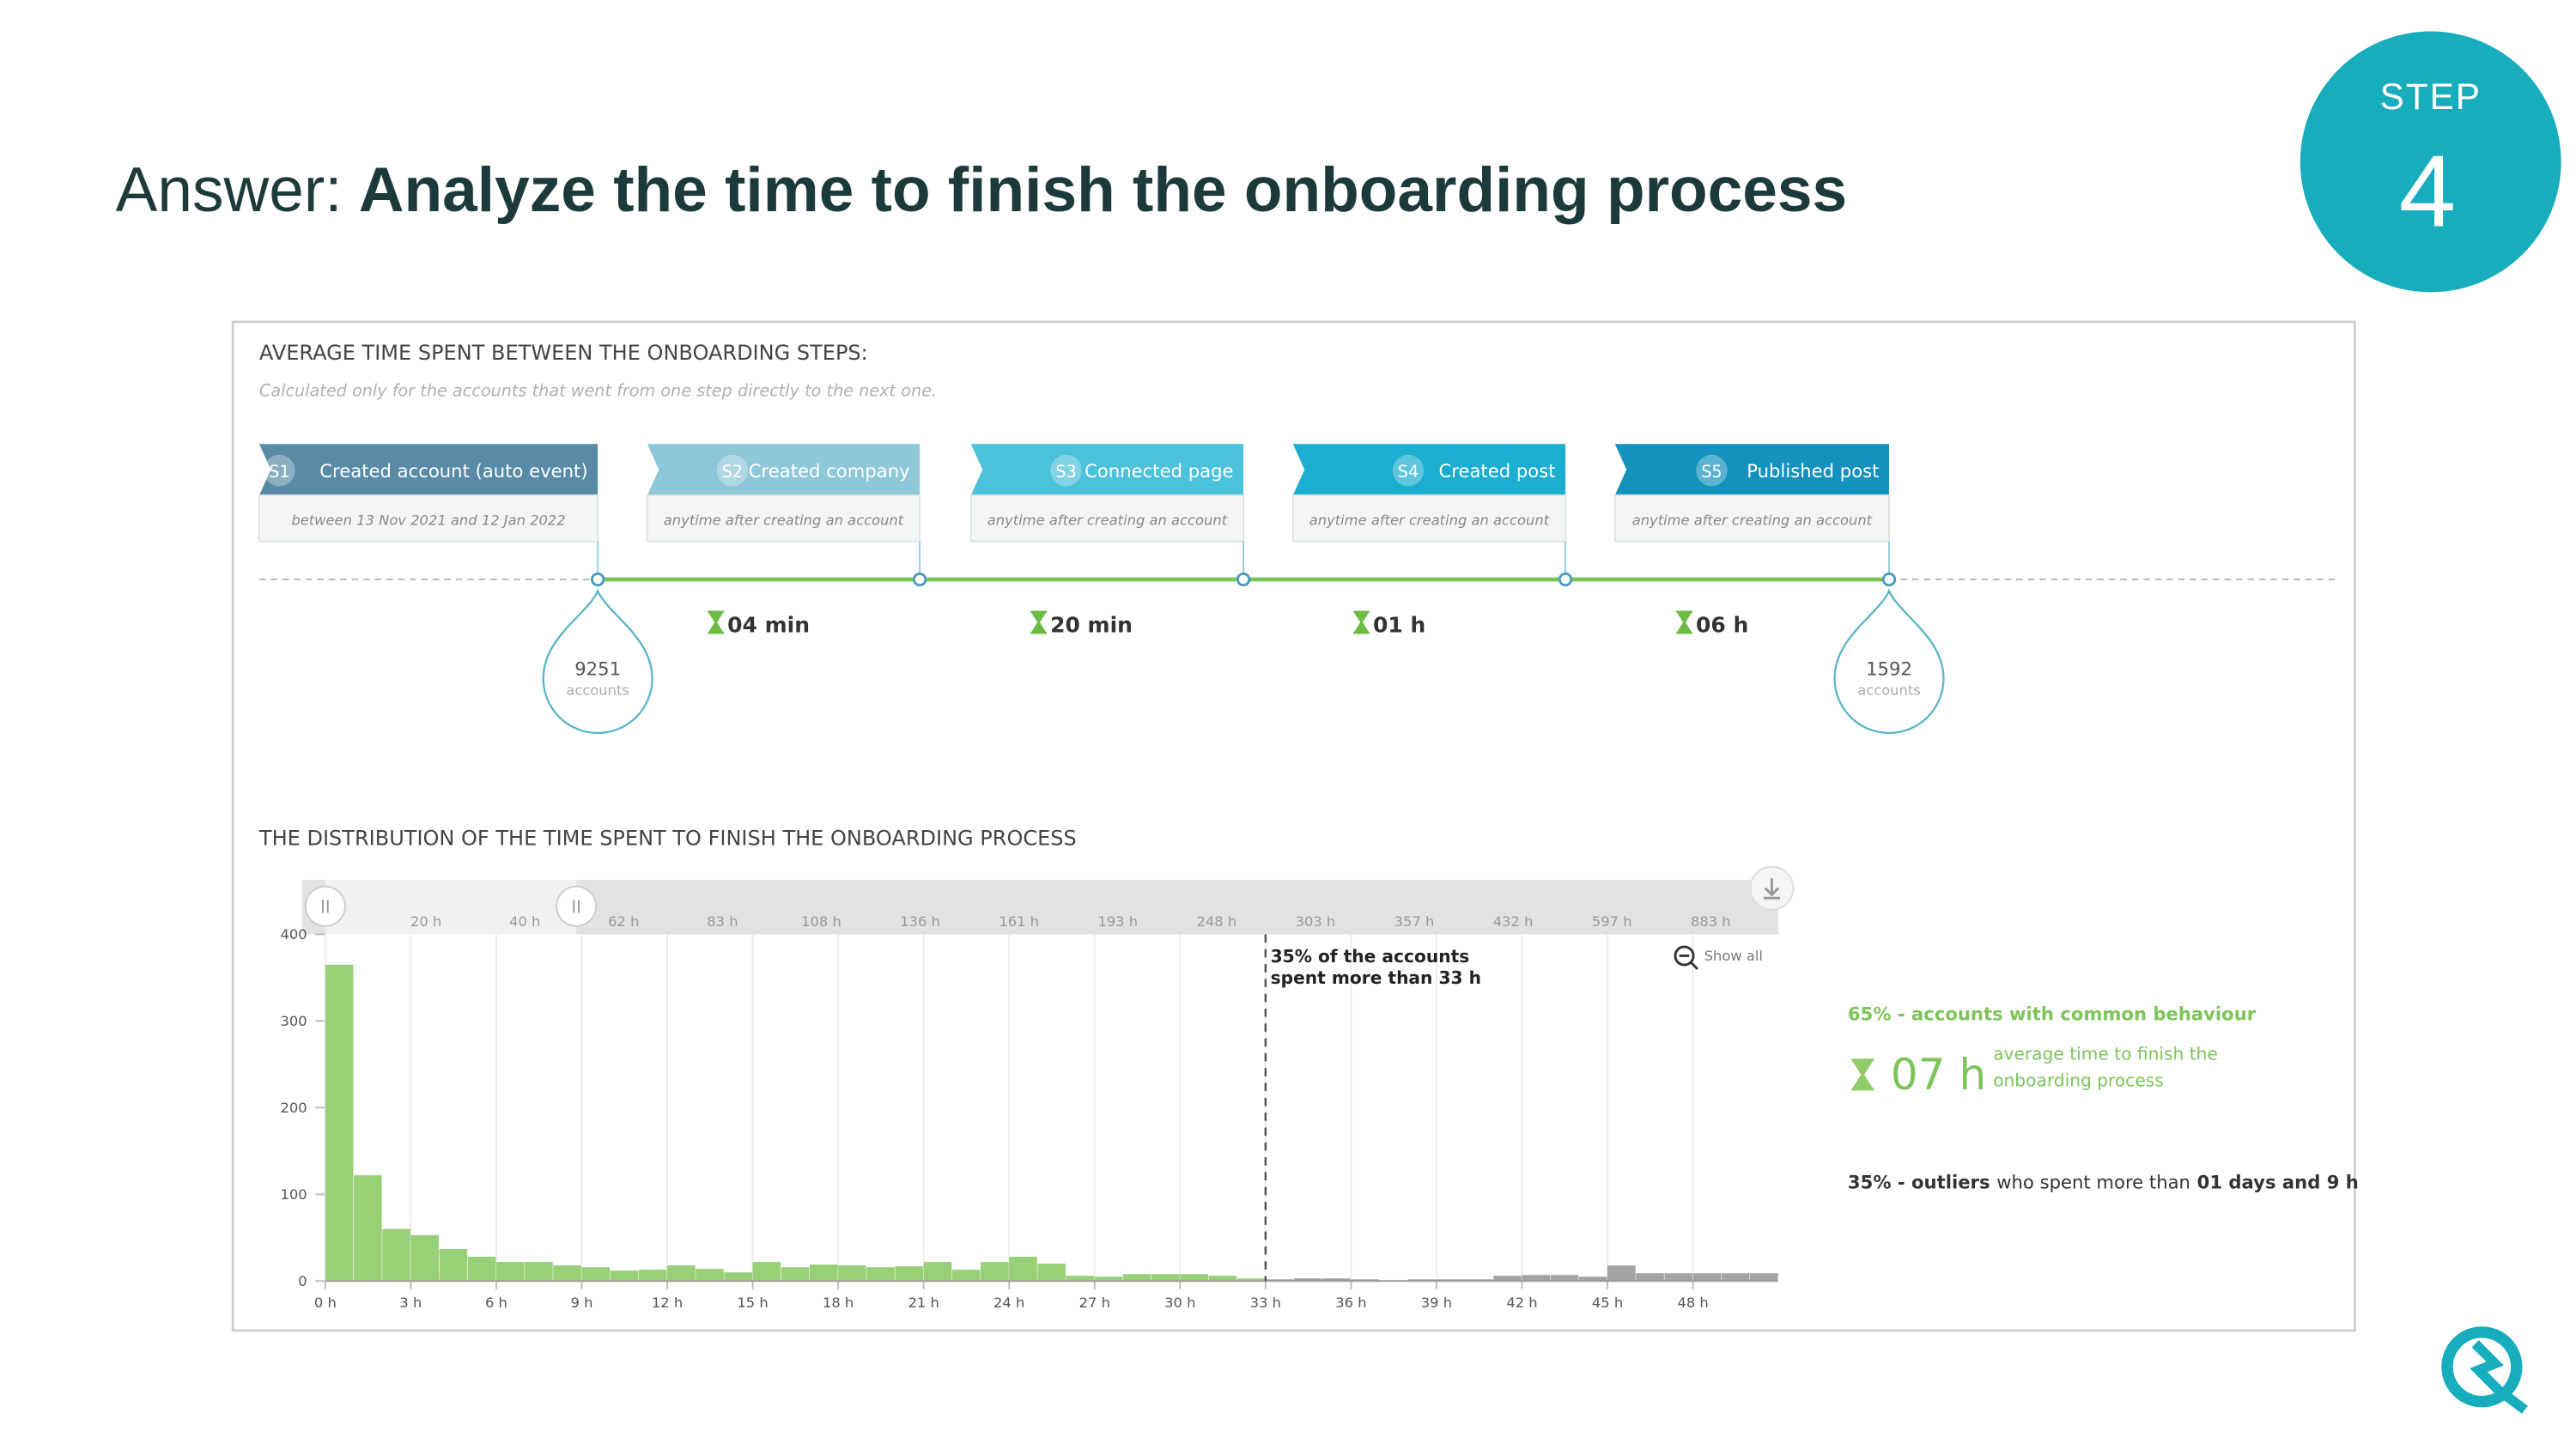  Describe the element at coordinates (2427, 191) in the screenshot. I see `step-number: 4` at that location.